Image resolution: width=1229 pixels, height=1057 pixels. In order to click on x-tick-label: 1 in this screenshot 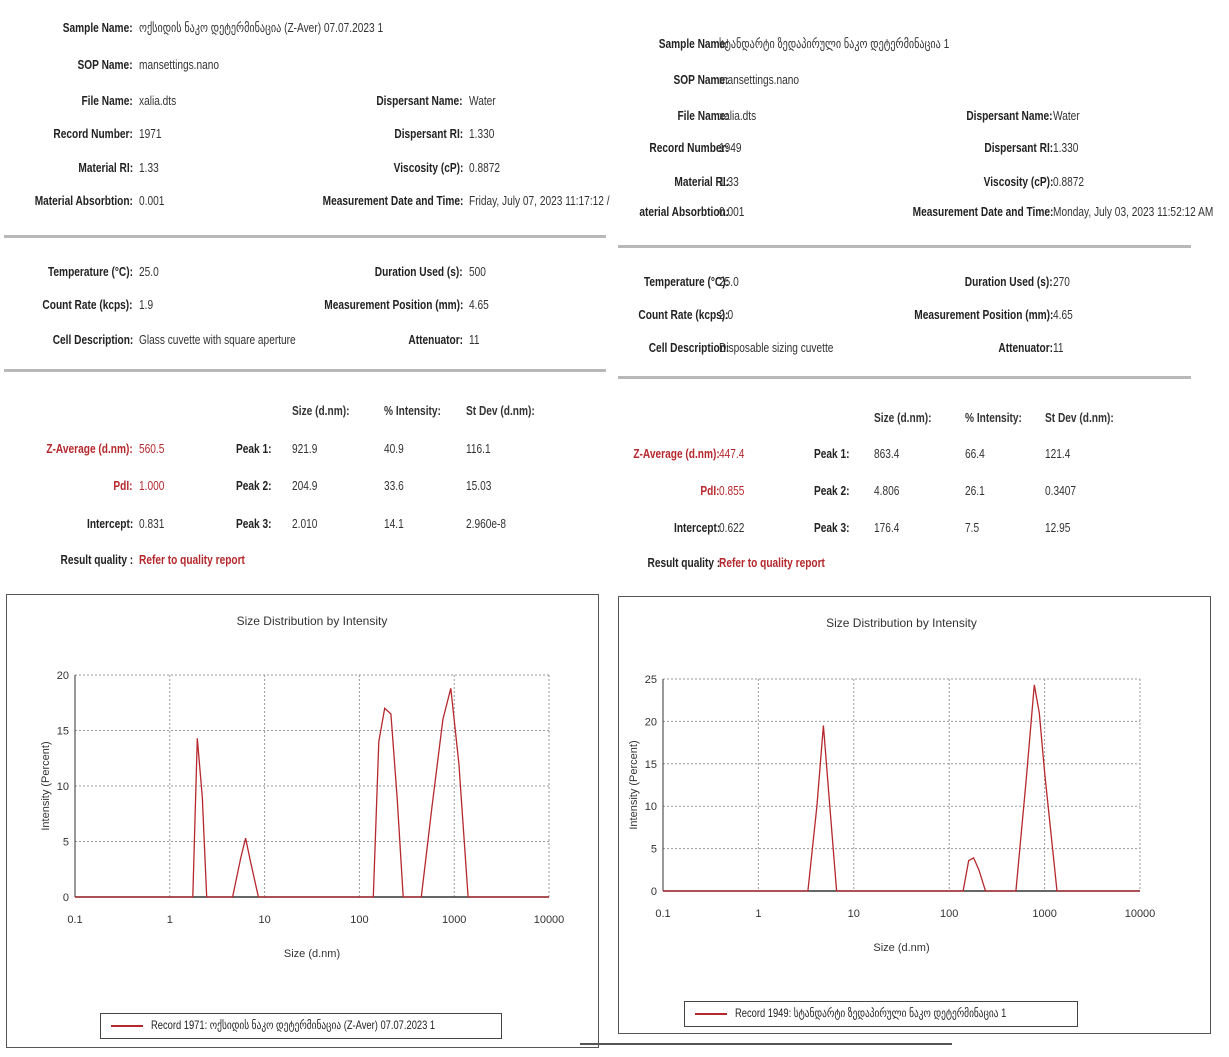, I will do `click(170, 920)`.